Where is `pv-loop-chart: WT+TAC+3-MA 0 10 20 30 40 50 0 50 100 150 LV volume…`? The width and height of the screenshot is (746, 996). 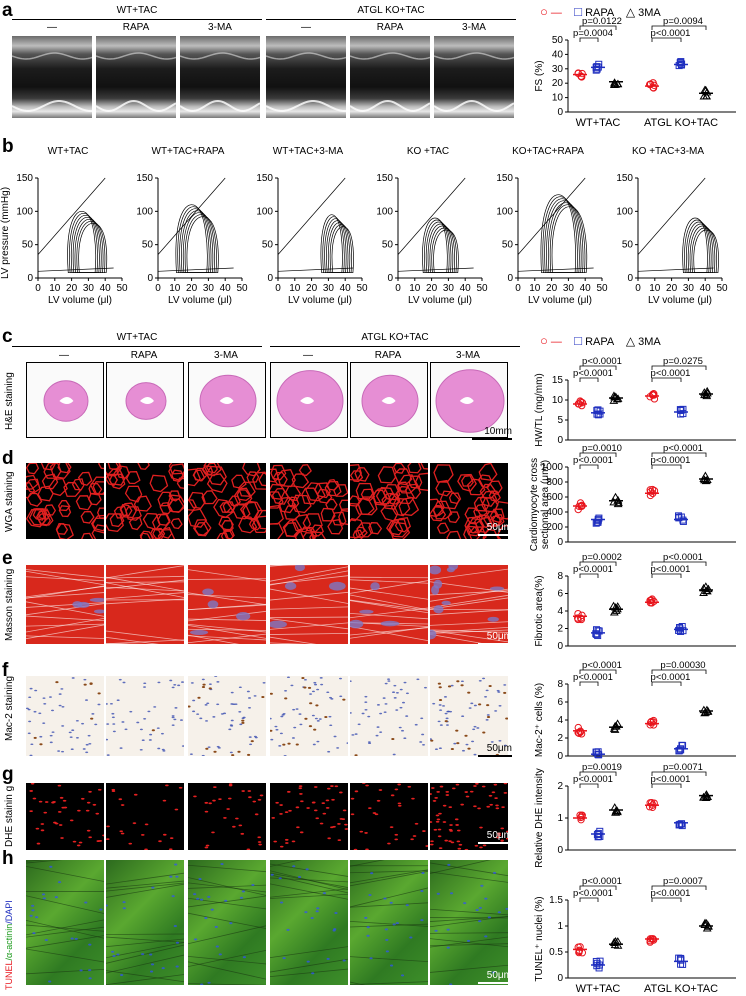 pv-loop-chart: WT+TAC+3-MA 0 10 20 30 40 50 0 50 100 150 LV volume… is located at coordinates (312, 226).